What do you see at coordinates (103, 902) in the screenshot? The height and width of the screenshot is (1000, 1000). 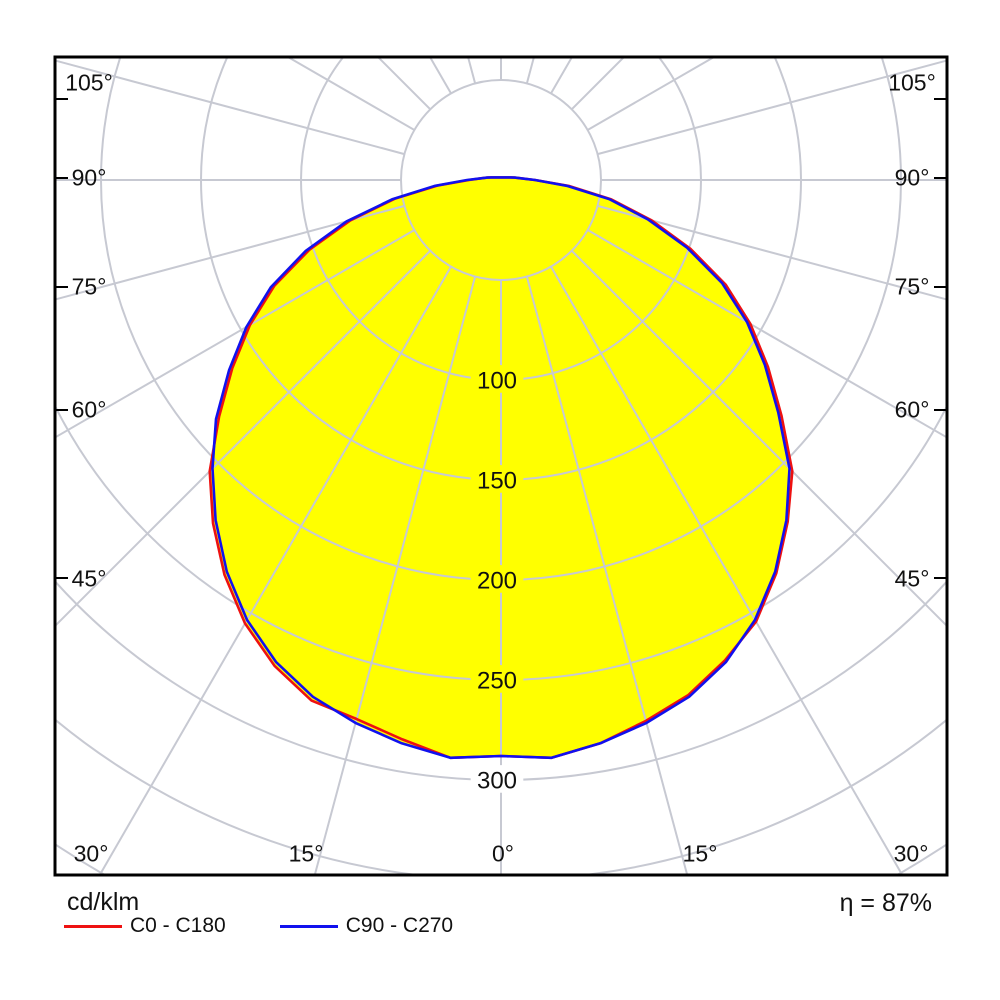 I see `units-label: cd/klm` at bounding box center [103, 902].